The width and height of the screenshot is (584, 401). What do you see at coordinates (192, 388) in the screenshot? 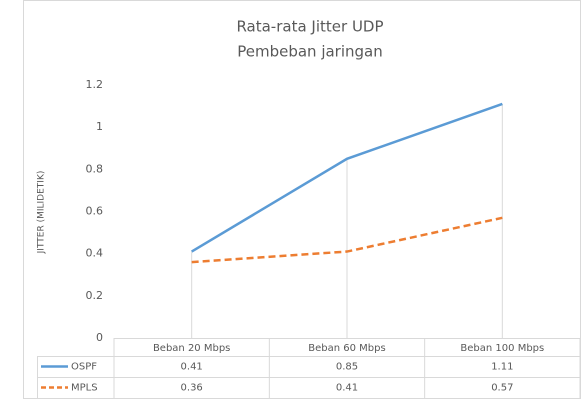
I see `table-value: 0.36` at bounding box center [192, 388].